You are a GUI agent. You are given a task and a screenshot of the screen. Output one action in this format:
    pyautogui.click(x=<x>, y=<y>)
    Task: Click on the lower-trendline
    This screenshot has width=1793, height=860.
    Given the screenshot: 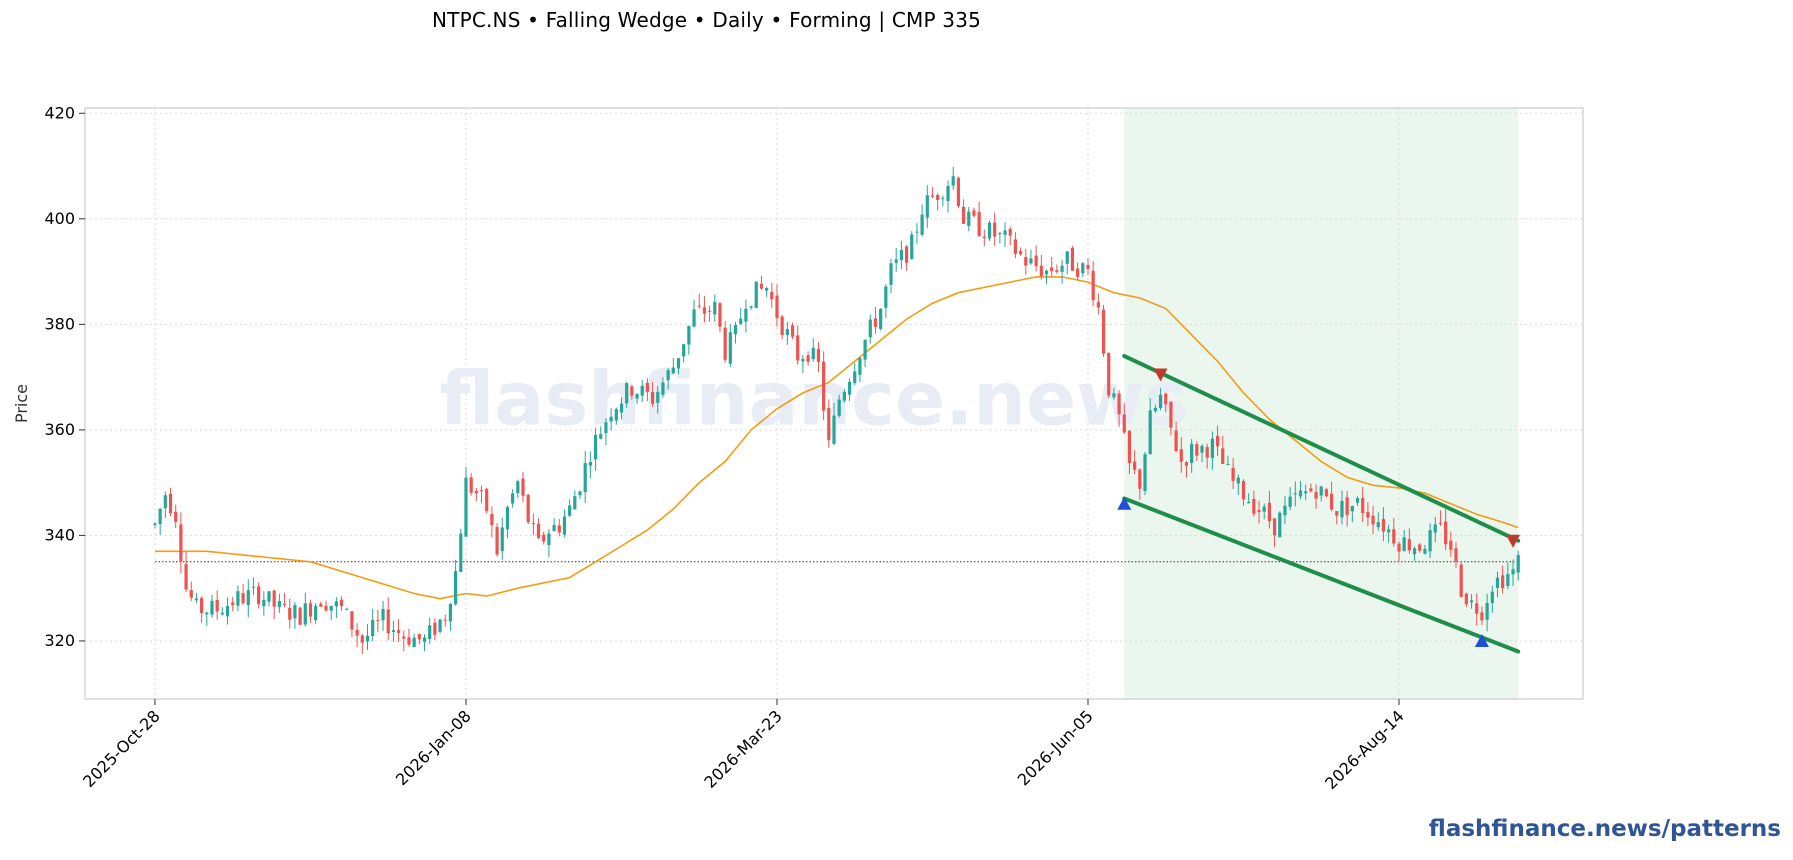 What is the action you would take?
    pyautogui.click(x=1321, y=575)
    